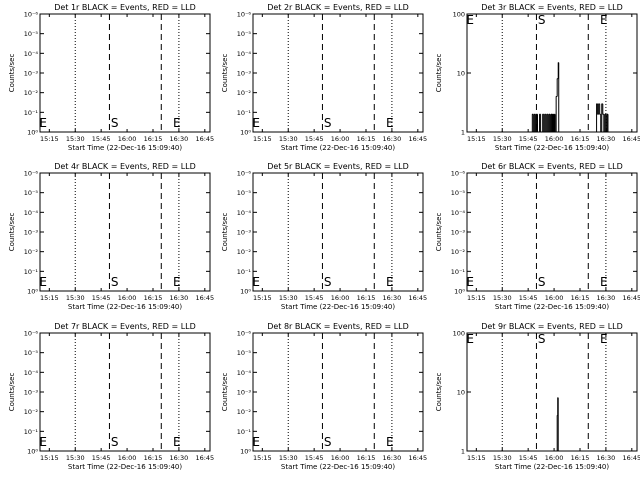 The height and width of the screenshot is (480, 640). What do you see at coordinates (580, 458) in the screenshot?
I see `p9-x-tick-label: 16:15` at bounding box center [580, 458].